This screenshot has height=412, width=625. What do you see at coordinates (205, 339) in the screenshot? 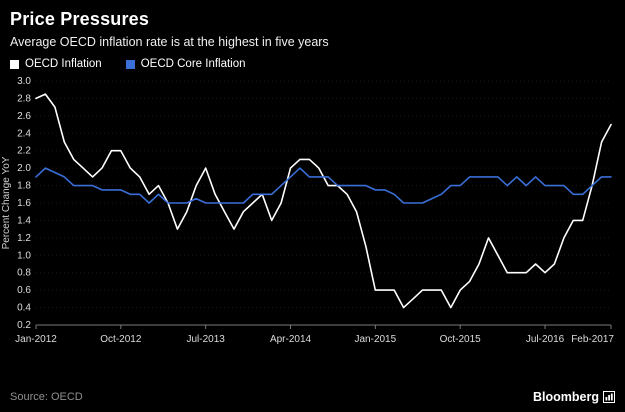
I see `x-tick-label: Jul-2013` at bounding box center [205, 339].